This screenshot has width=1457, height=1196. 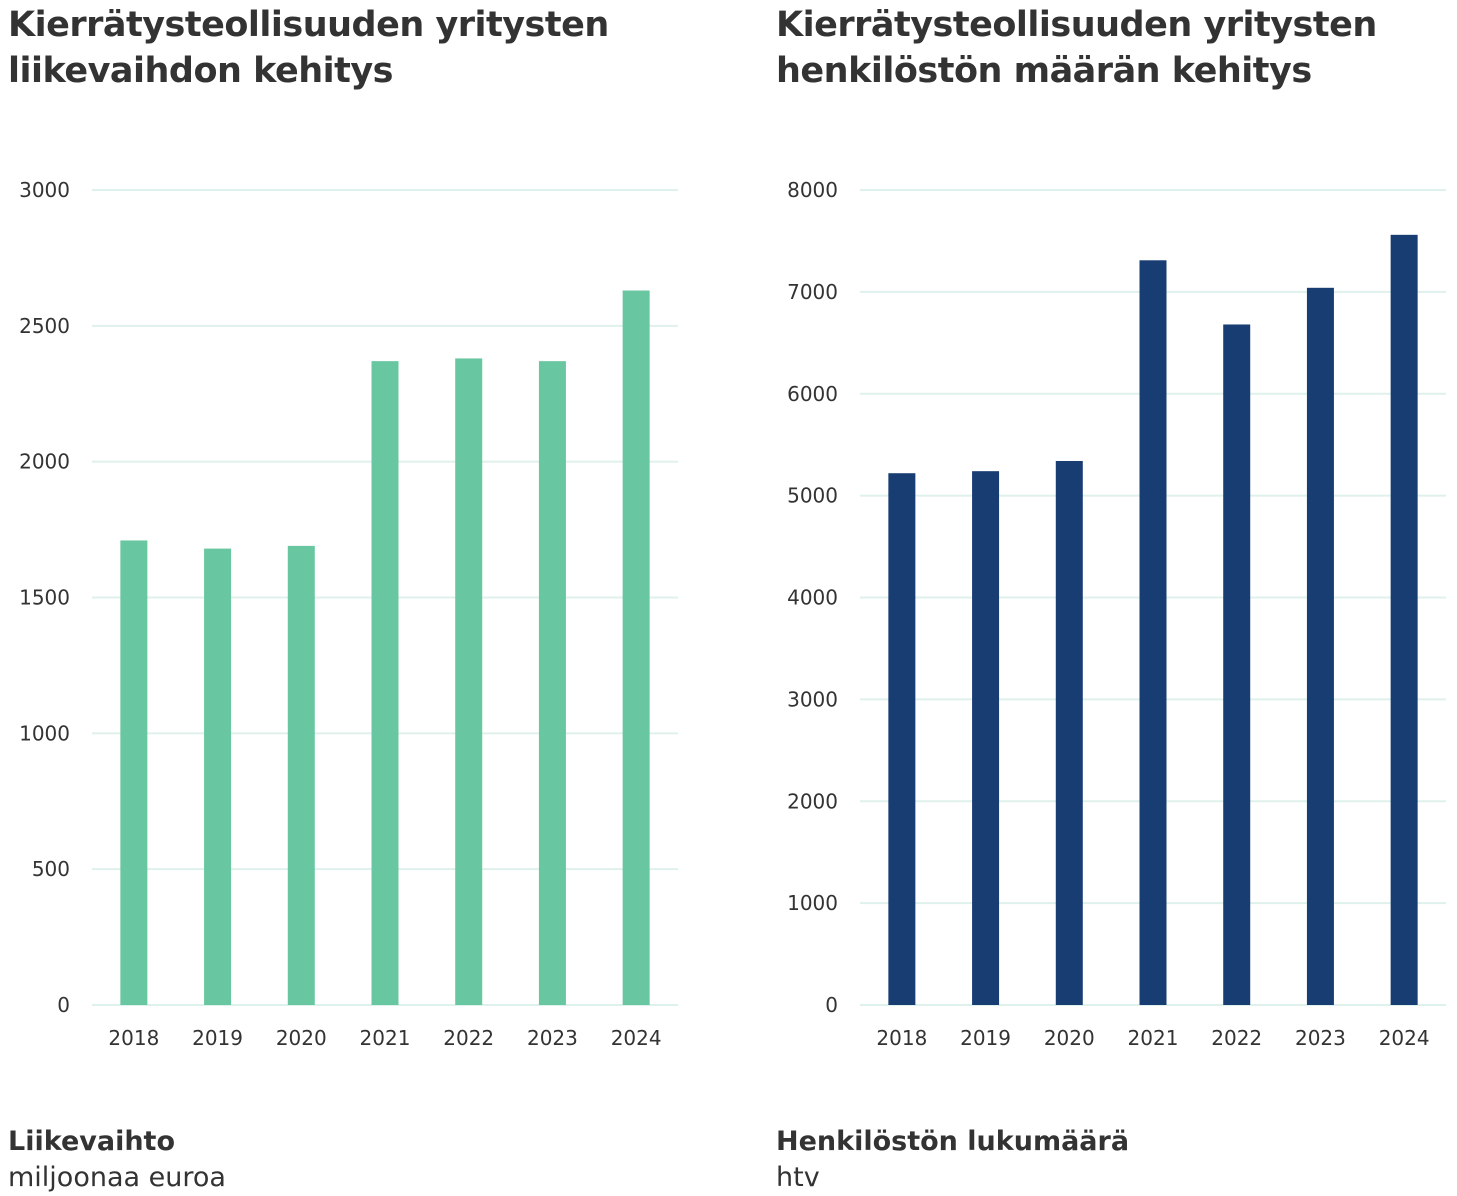 I want to click on y-tick-label: 500, so click(x=51, y=869).